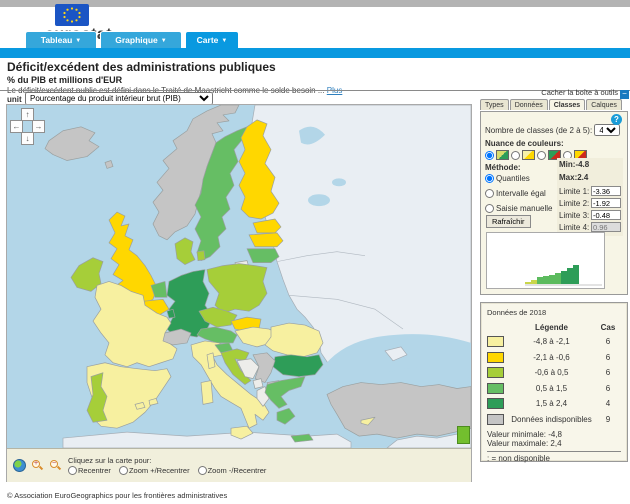  I want to click on map-country-africa, so click(207, 439).